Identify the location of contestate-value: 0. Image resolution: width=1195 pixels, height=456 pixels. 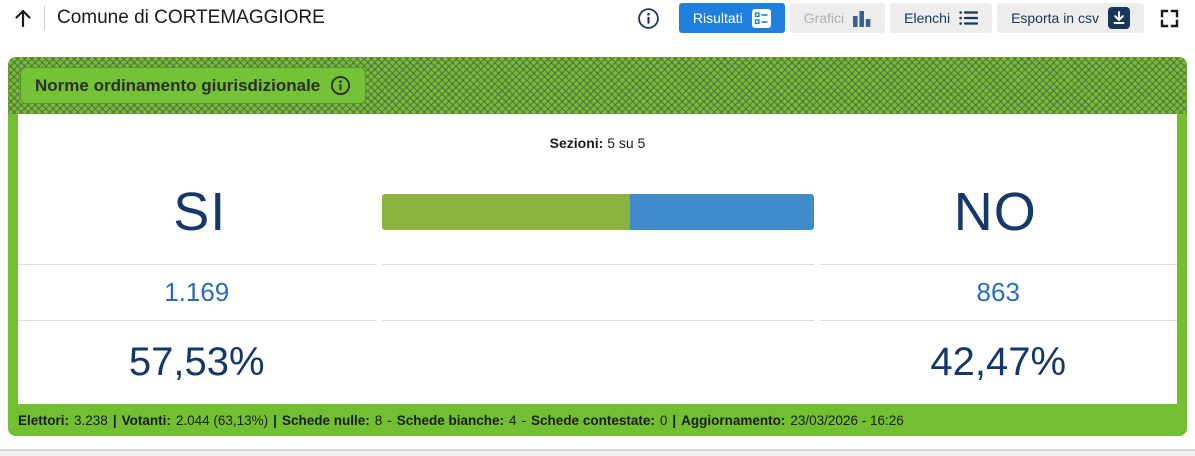
(663, 420).